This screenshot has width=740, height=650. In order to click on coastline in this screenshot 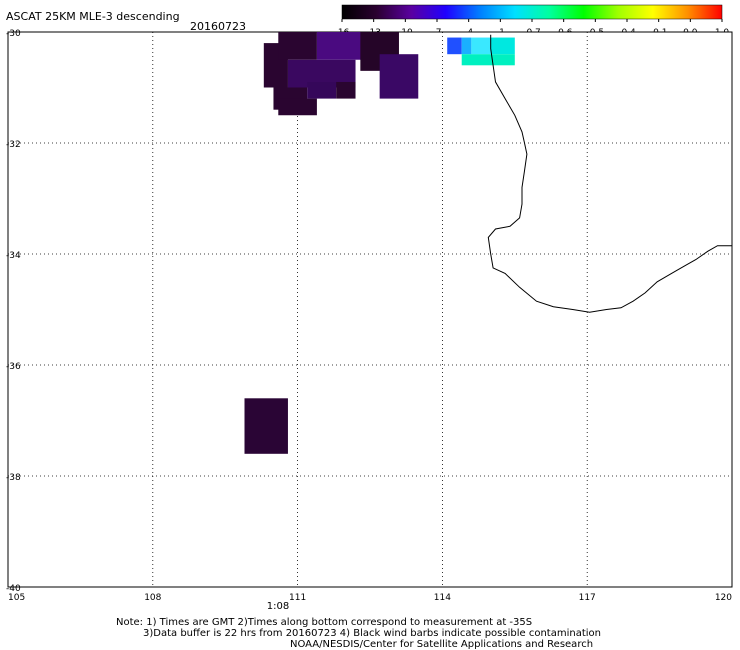, I will do `click(609, 173)`.